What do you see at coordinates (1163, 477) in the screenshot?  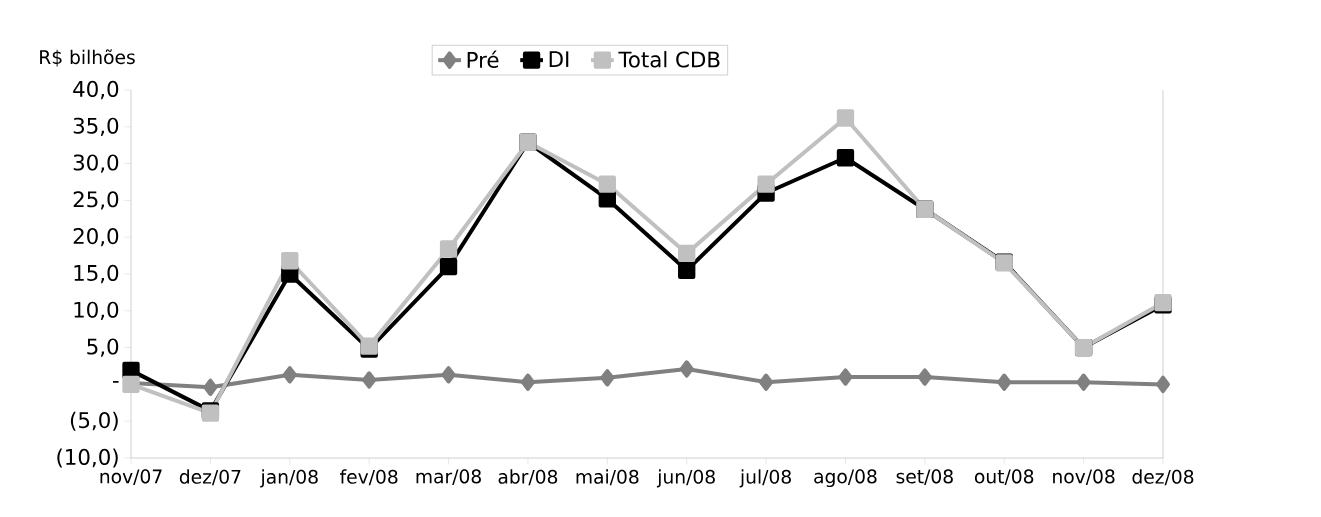 I see `x-tick-label: dez/08` at bounding box center [1163, 477].